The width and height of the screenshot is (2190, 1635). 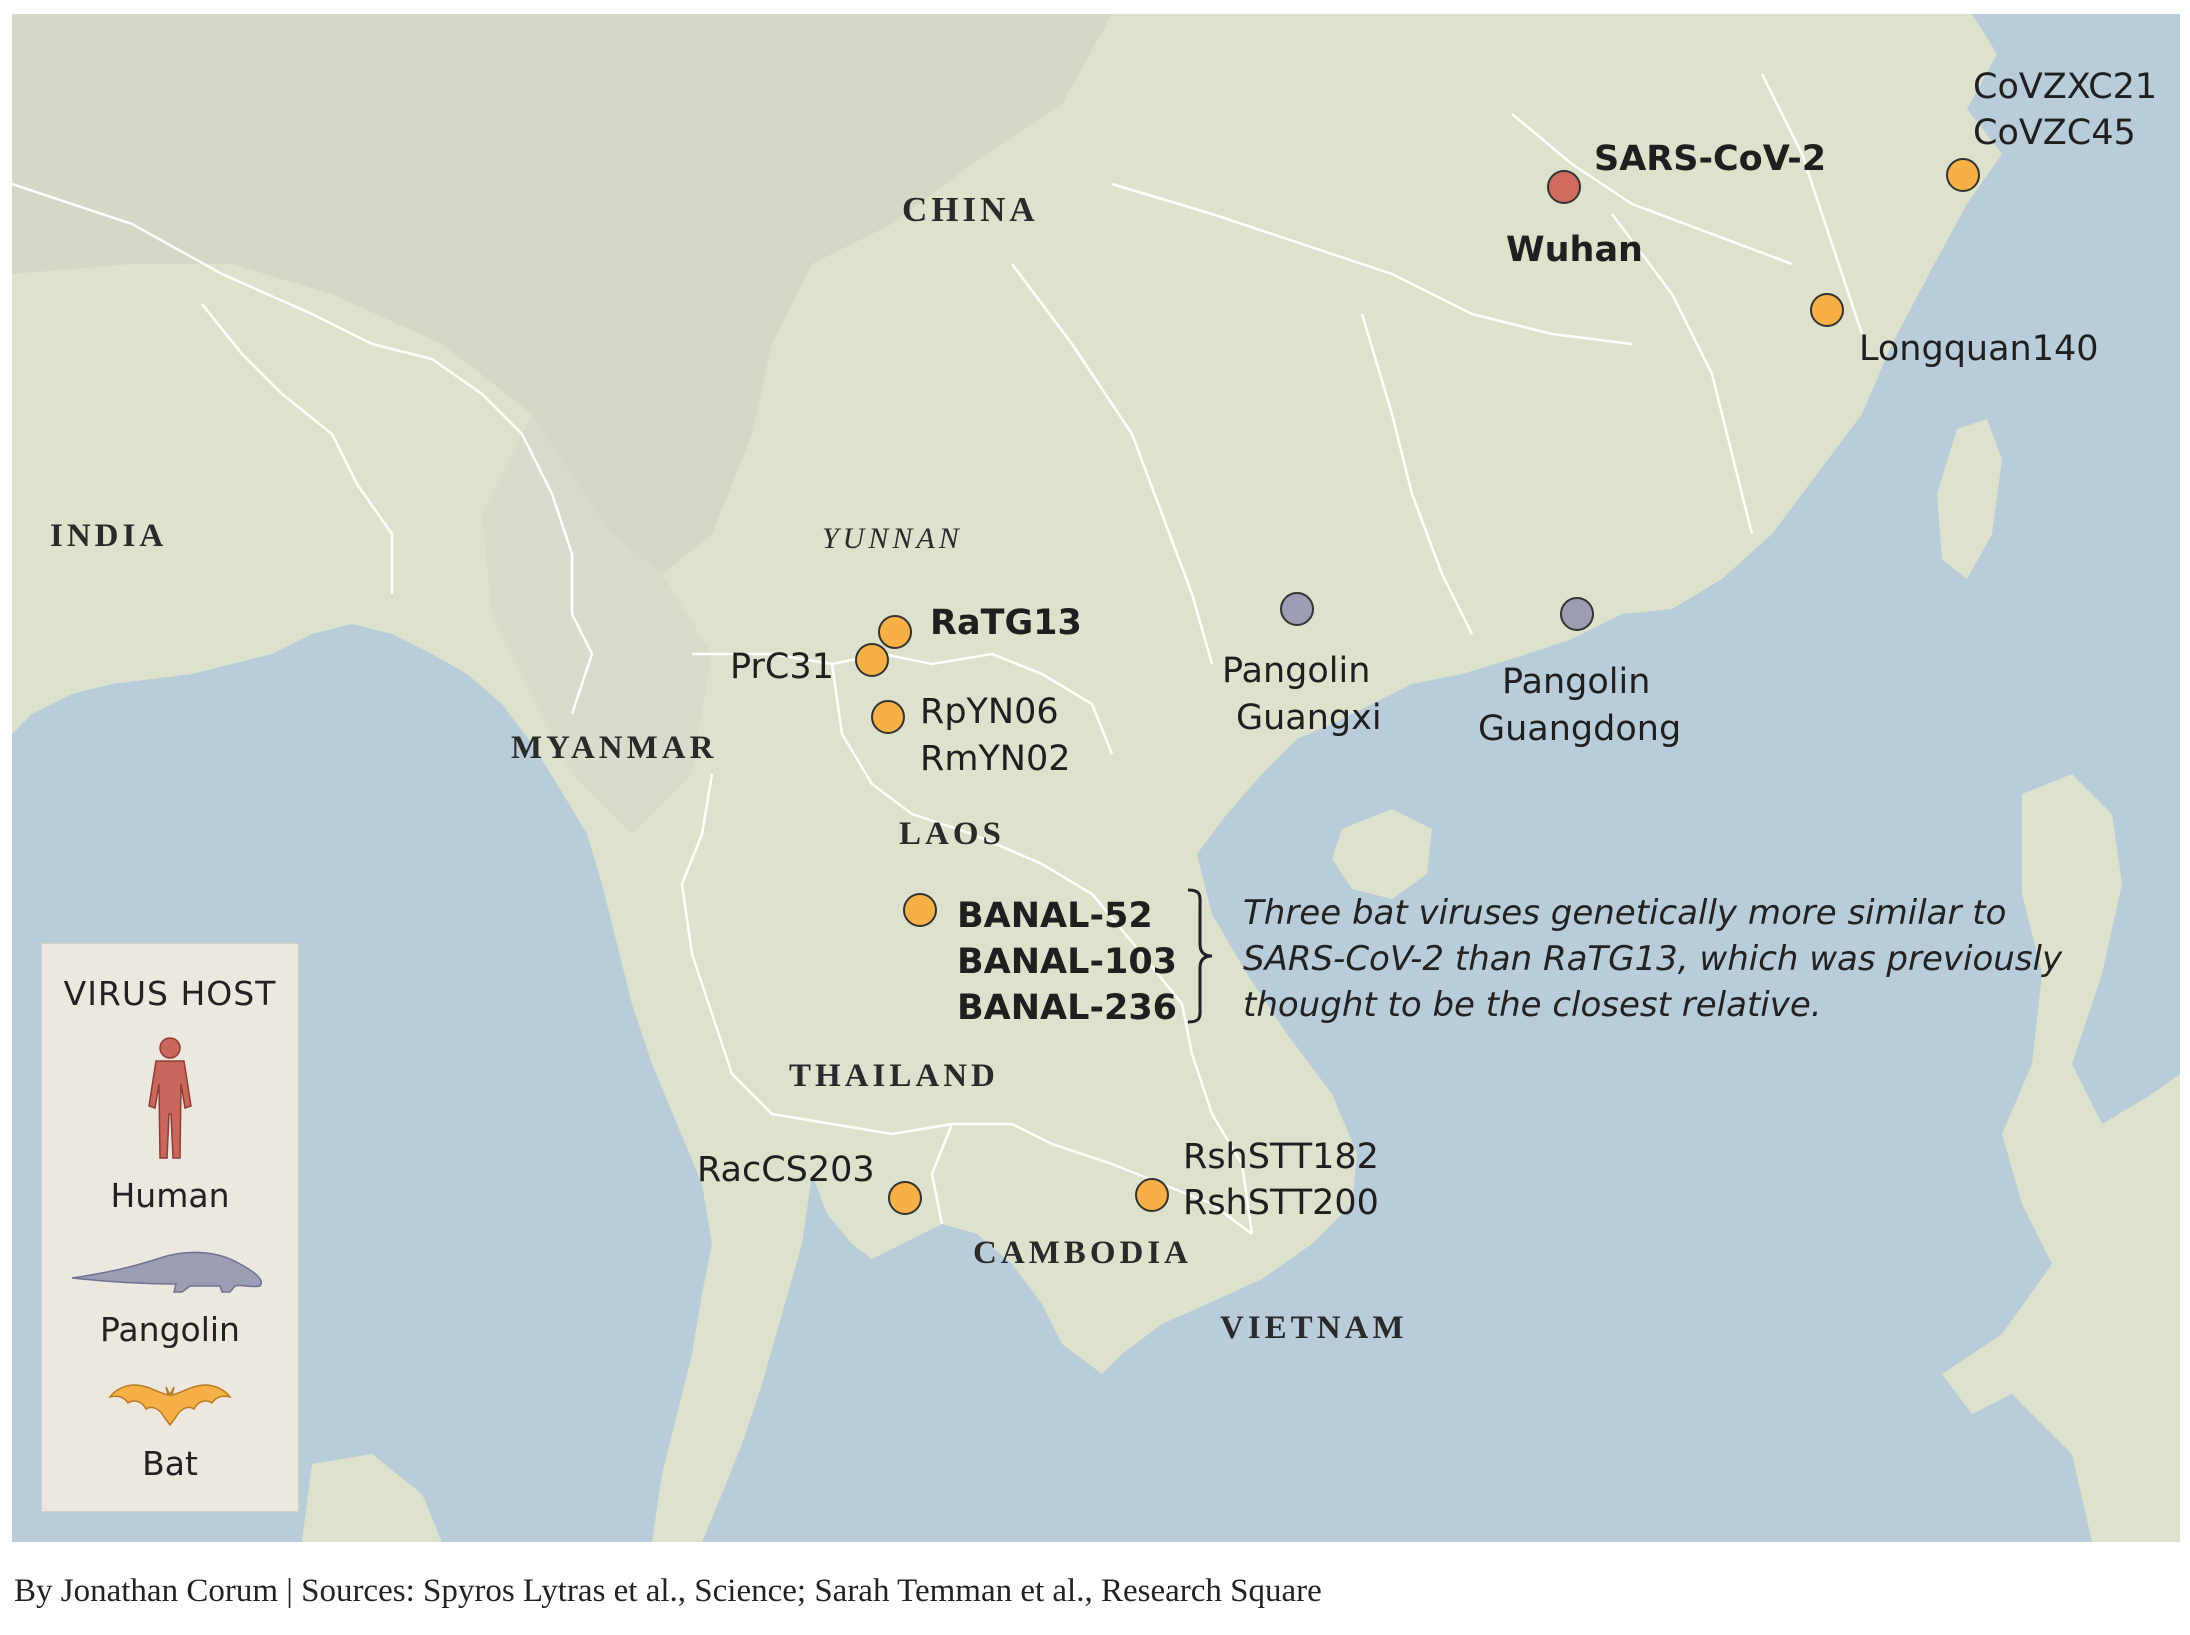 I want to click on virus-label-longquan140: Longquan140, so click(x=1979, y=349).